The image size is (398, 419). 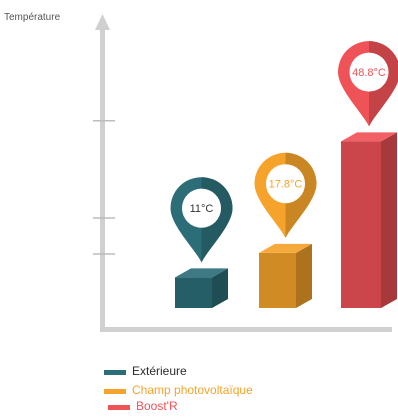 I want to click on bar-2-top, so click(x=285, y=248).